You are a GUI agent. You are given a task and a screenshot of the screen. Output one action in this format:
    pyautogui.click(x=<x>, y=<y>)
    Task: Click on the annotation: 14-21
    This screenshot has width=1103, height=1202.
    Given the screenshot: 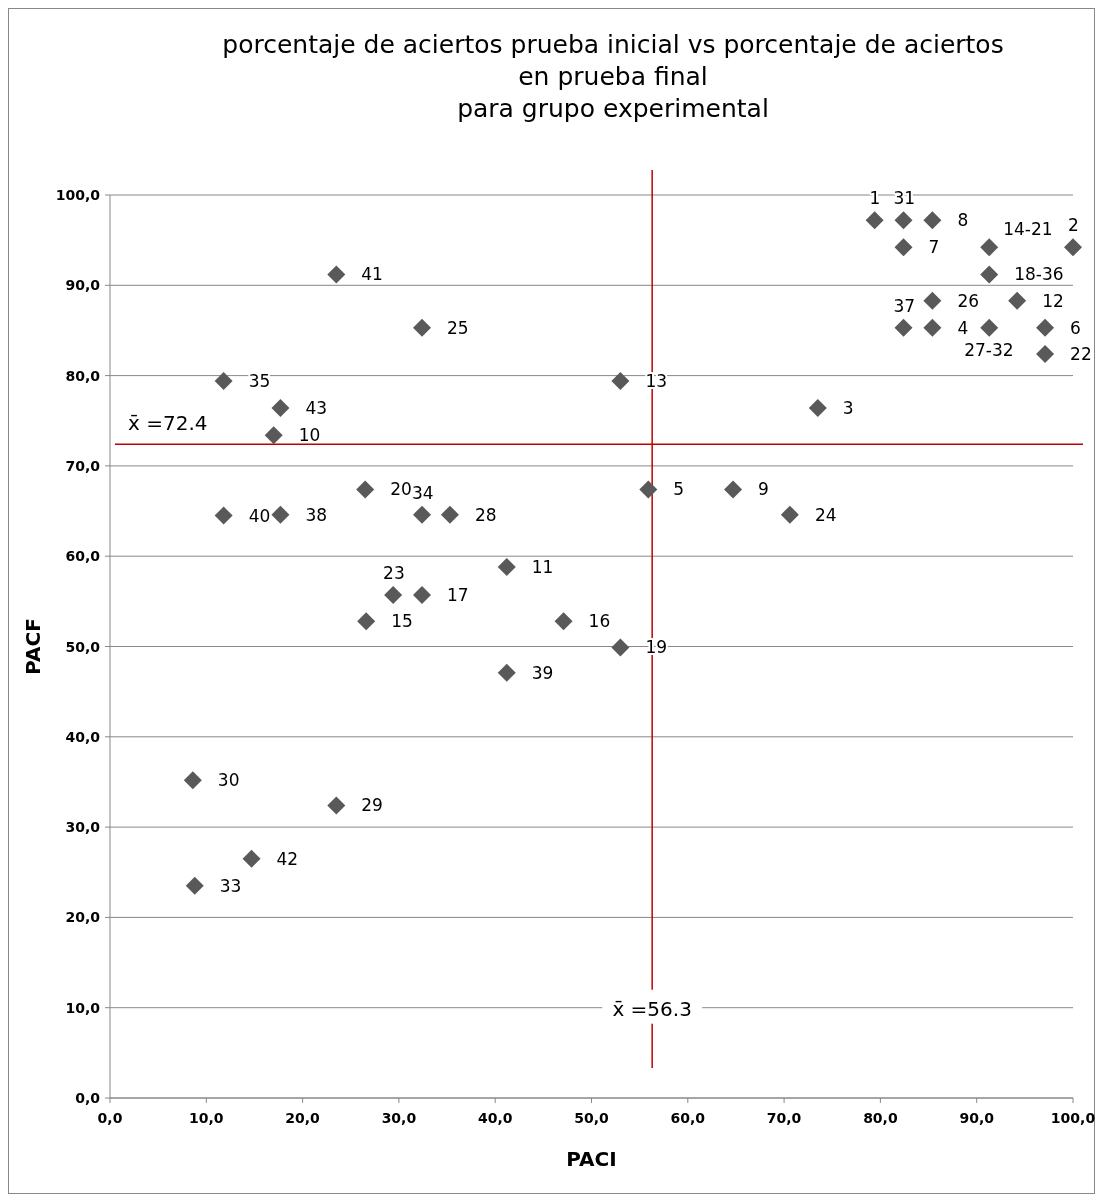 What is the action you would take?
    pyautogui.click(x=1028, y=229)
    